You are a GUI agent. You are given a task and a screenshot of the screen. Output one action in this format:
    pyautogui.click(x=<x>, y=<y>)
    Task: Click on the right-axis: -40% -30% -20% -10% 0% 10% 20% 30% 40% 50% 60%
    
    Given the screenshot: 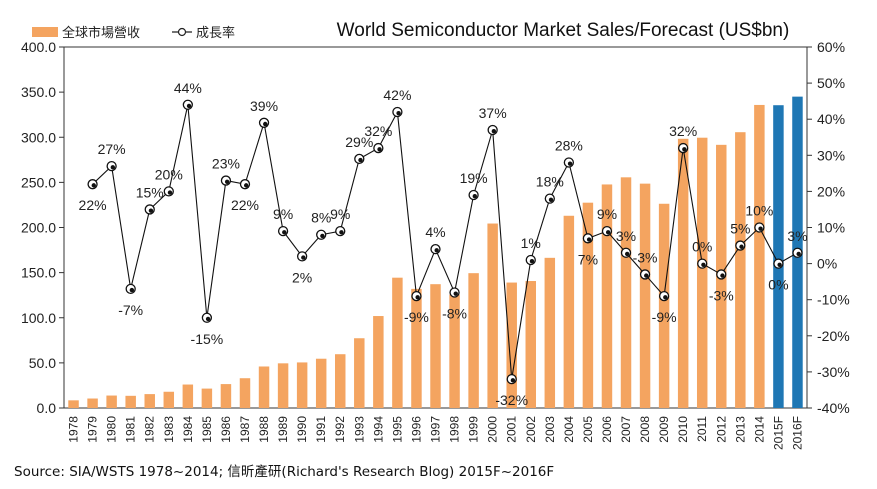 What is the action you would take?
    pyautogui.click(x=828, y=227)
    